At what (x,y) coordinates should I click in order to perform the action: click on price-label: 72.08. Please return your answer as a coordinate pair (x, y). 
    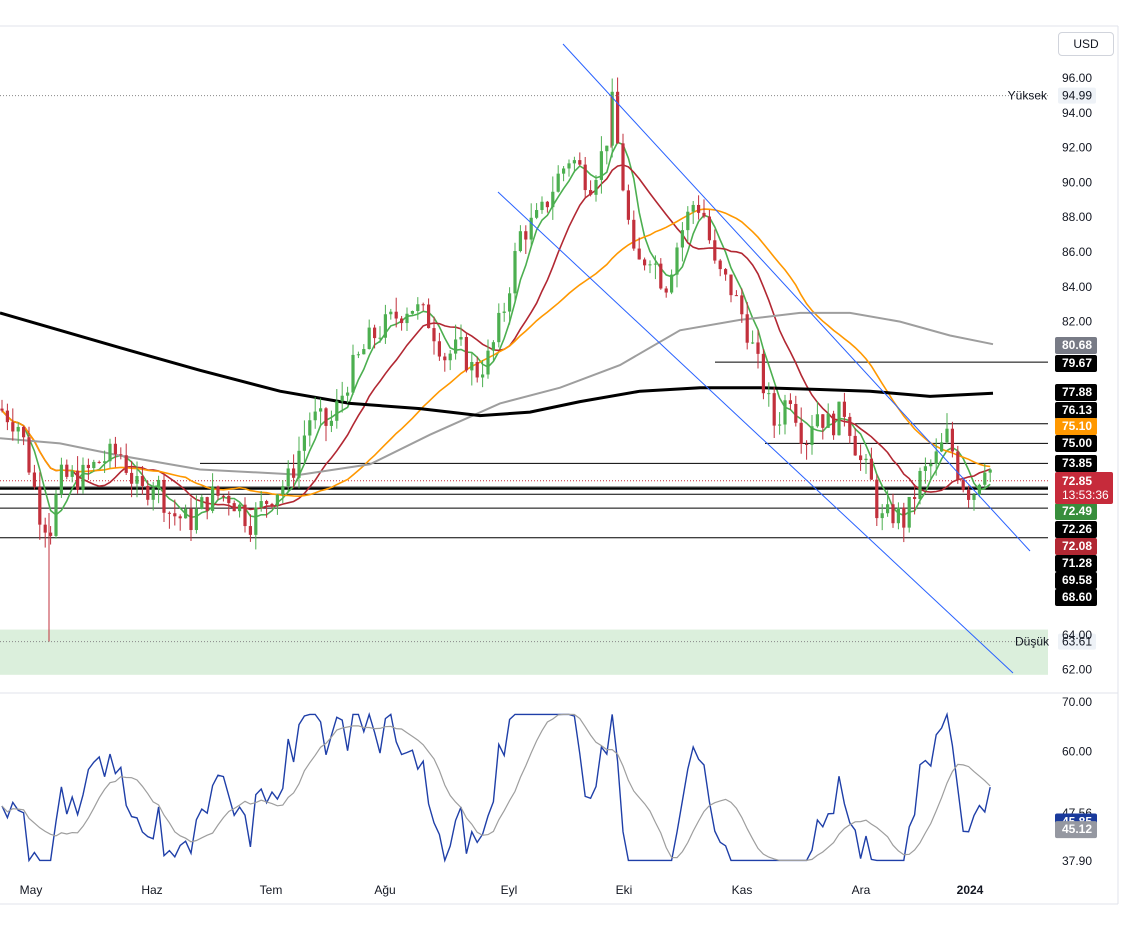
    Looking at the image, I should click on (1077, 546).